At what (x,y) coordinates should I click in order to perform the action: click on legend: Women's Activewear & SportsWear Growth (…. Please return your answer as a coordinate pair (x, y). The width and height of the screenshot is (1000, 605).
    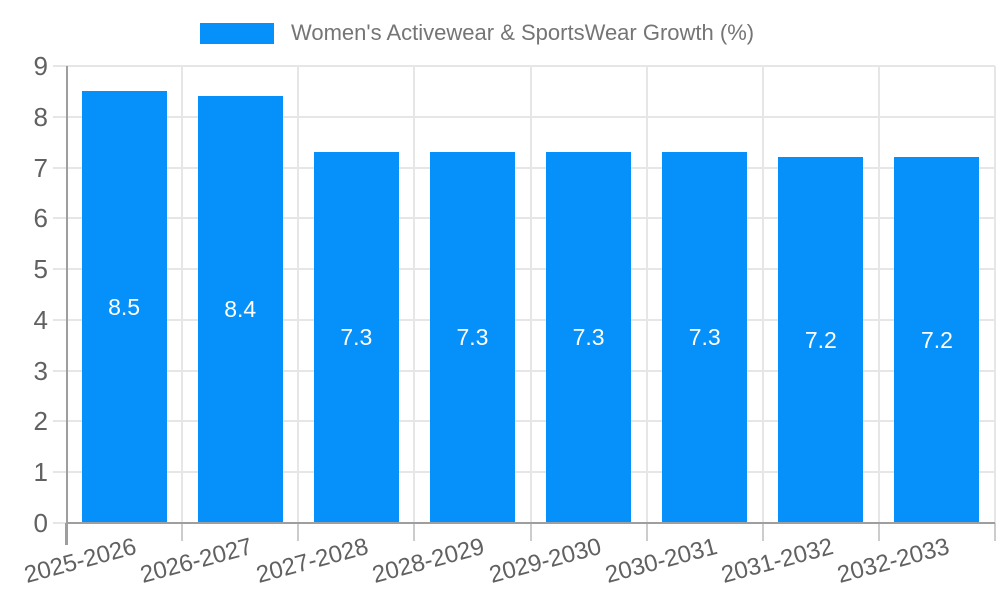
    Looking at the image, I should click on (477, 33).